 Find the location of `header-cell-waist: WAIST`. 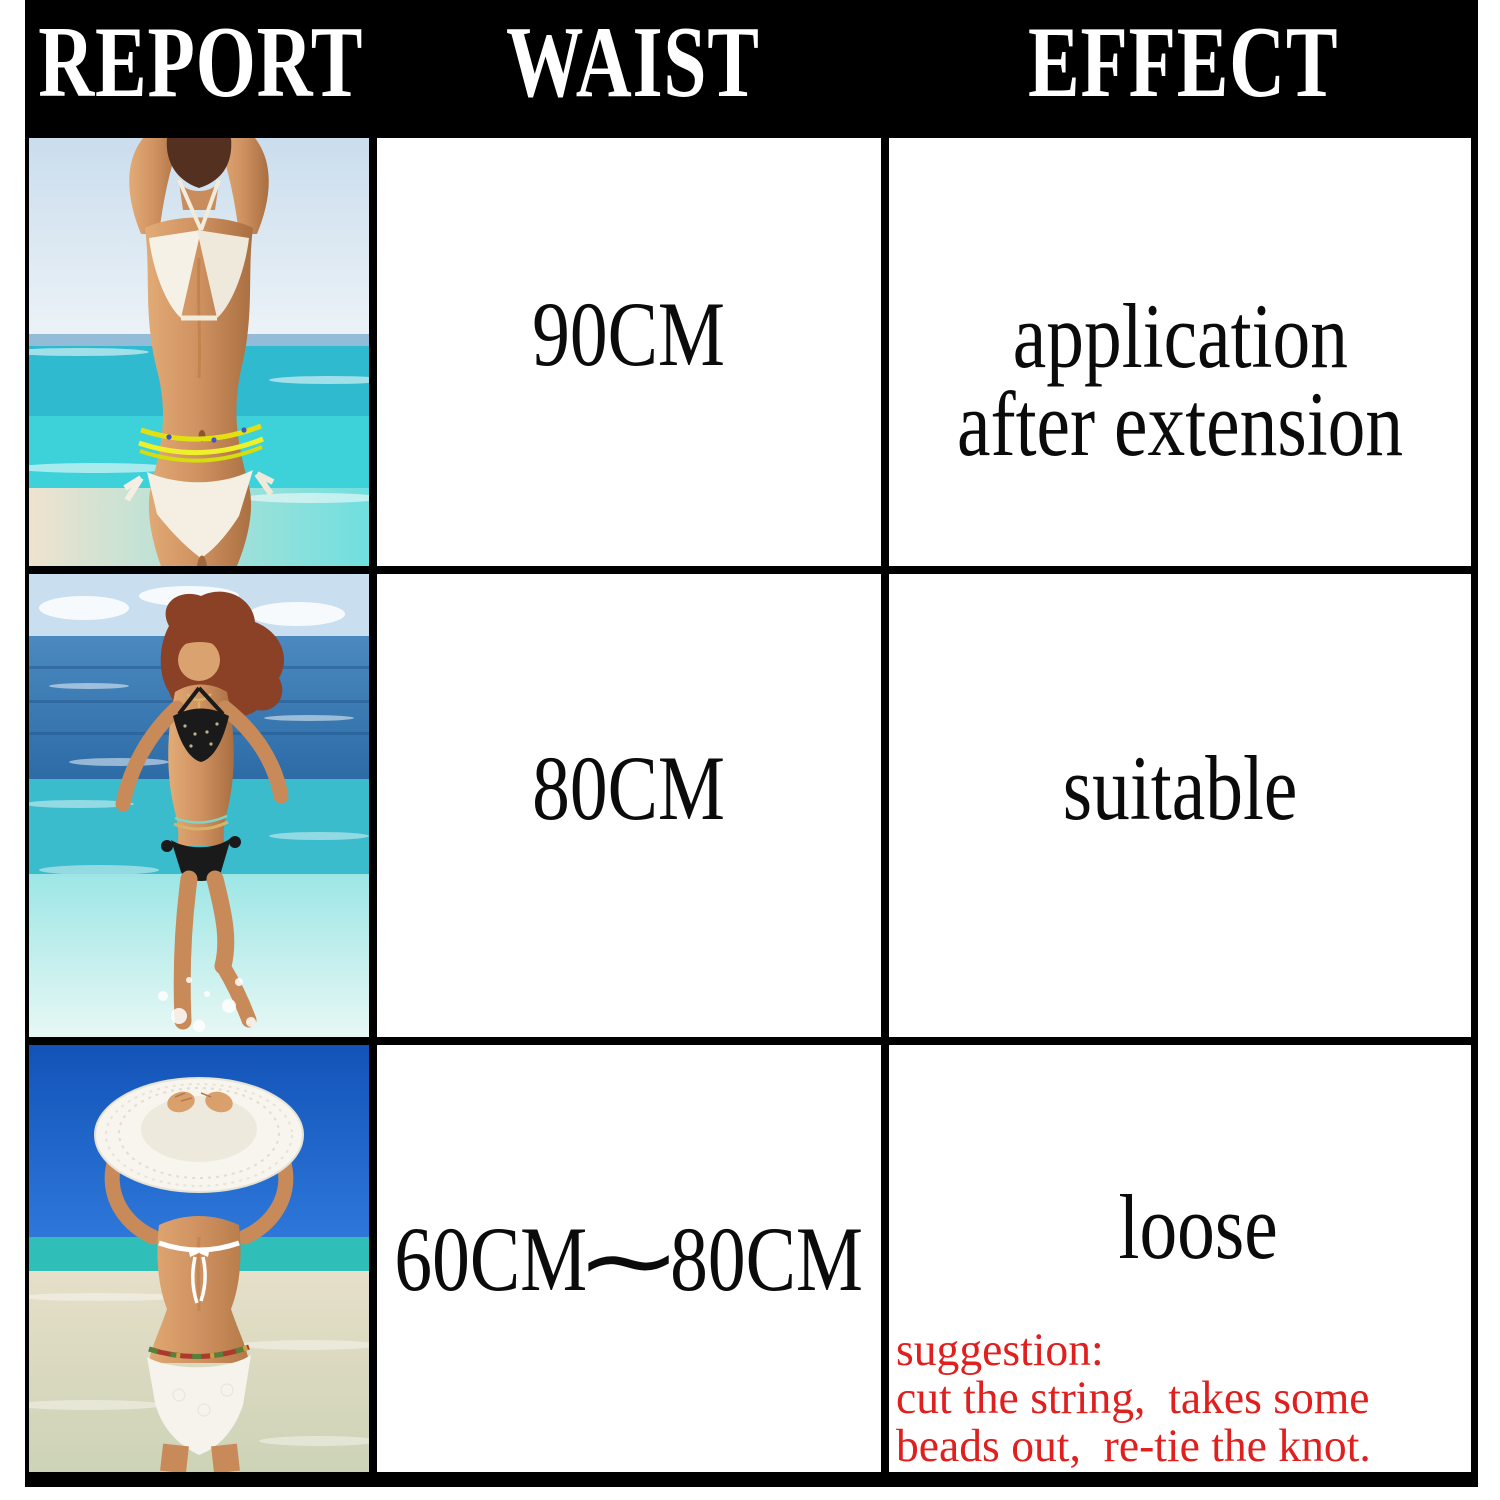

header-cell-waist: WAIST is located at coordinates (633, 69).